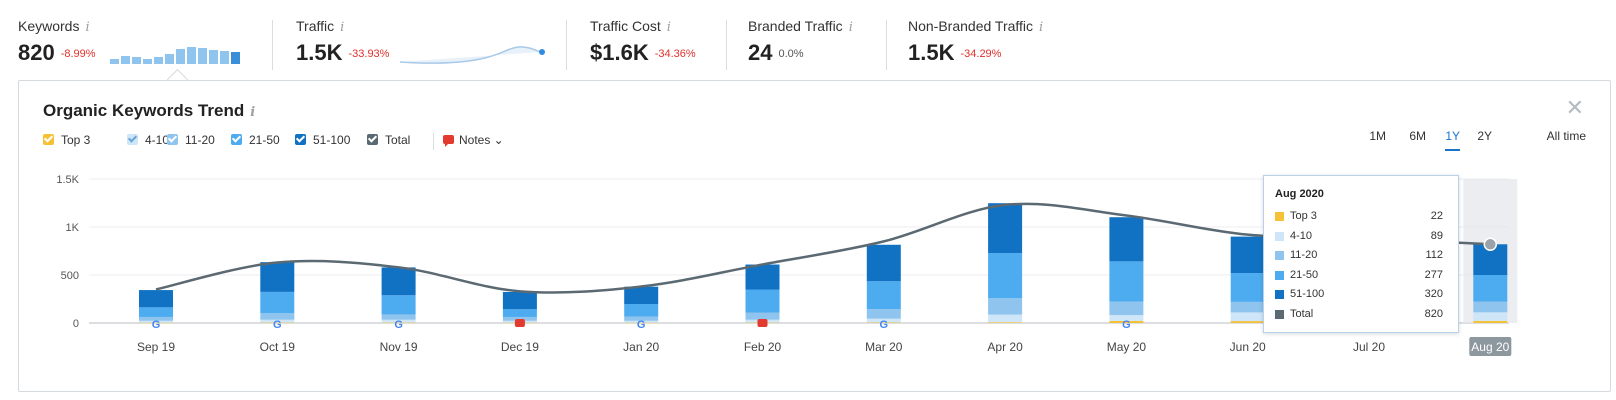  What do you see at coordinates (1490, 244) in the screenshot?
I see `total-point` at bounding box center [1490, 244].